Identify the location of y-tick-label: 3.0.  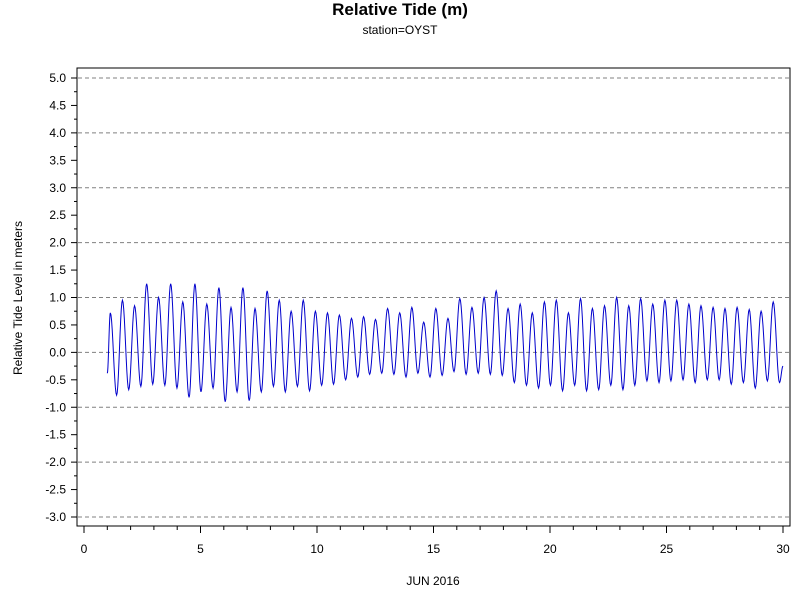
(57, 188).